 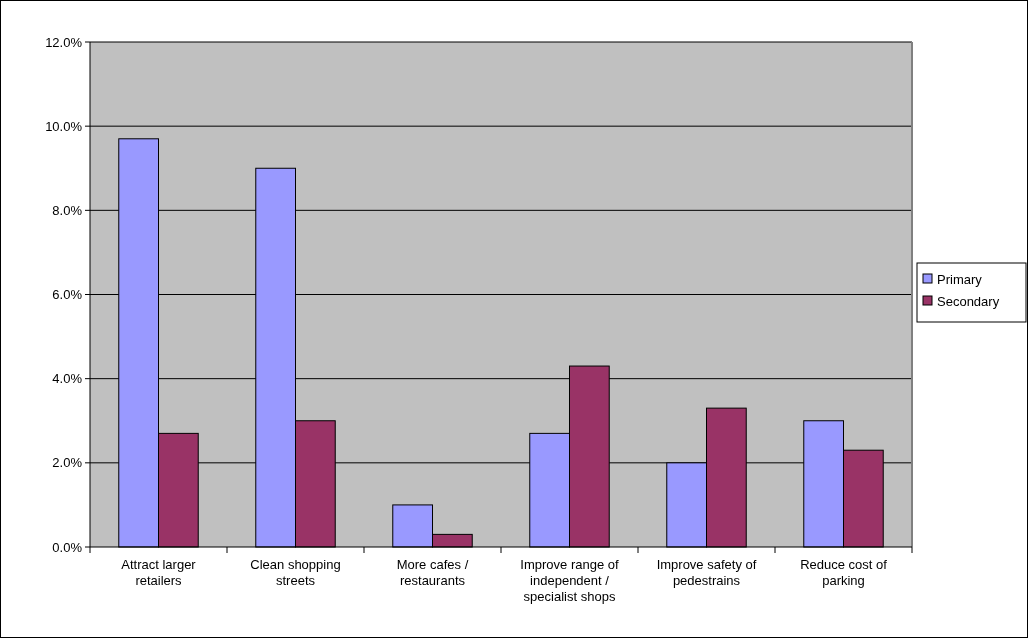 What do you see at coordinates (968, 301) in the screenshot?
I see `legend-label: Secondary` at bounding box center [968, 301].